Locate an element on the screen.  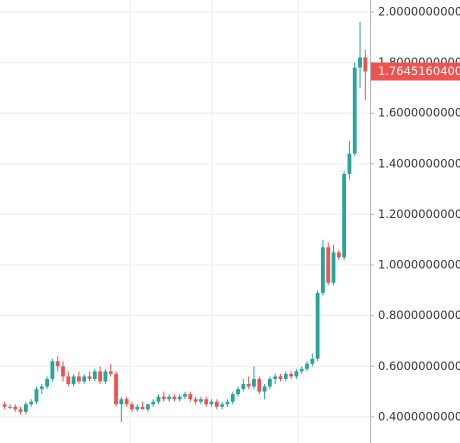
y-tick-label: 0.8000000000 is located at coordinates (419, 315).